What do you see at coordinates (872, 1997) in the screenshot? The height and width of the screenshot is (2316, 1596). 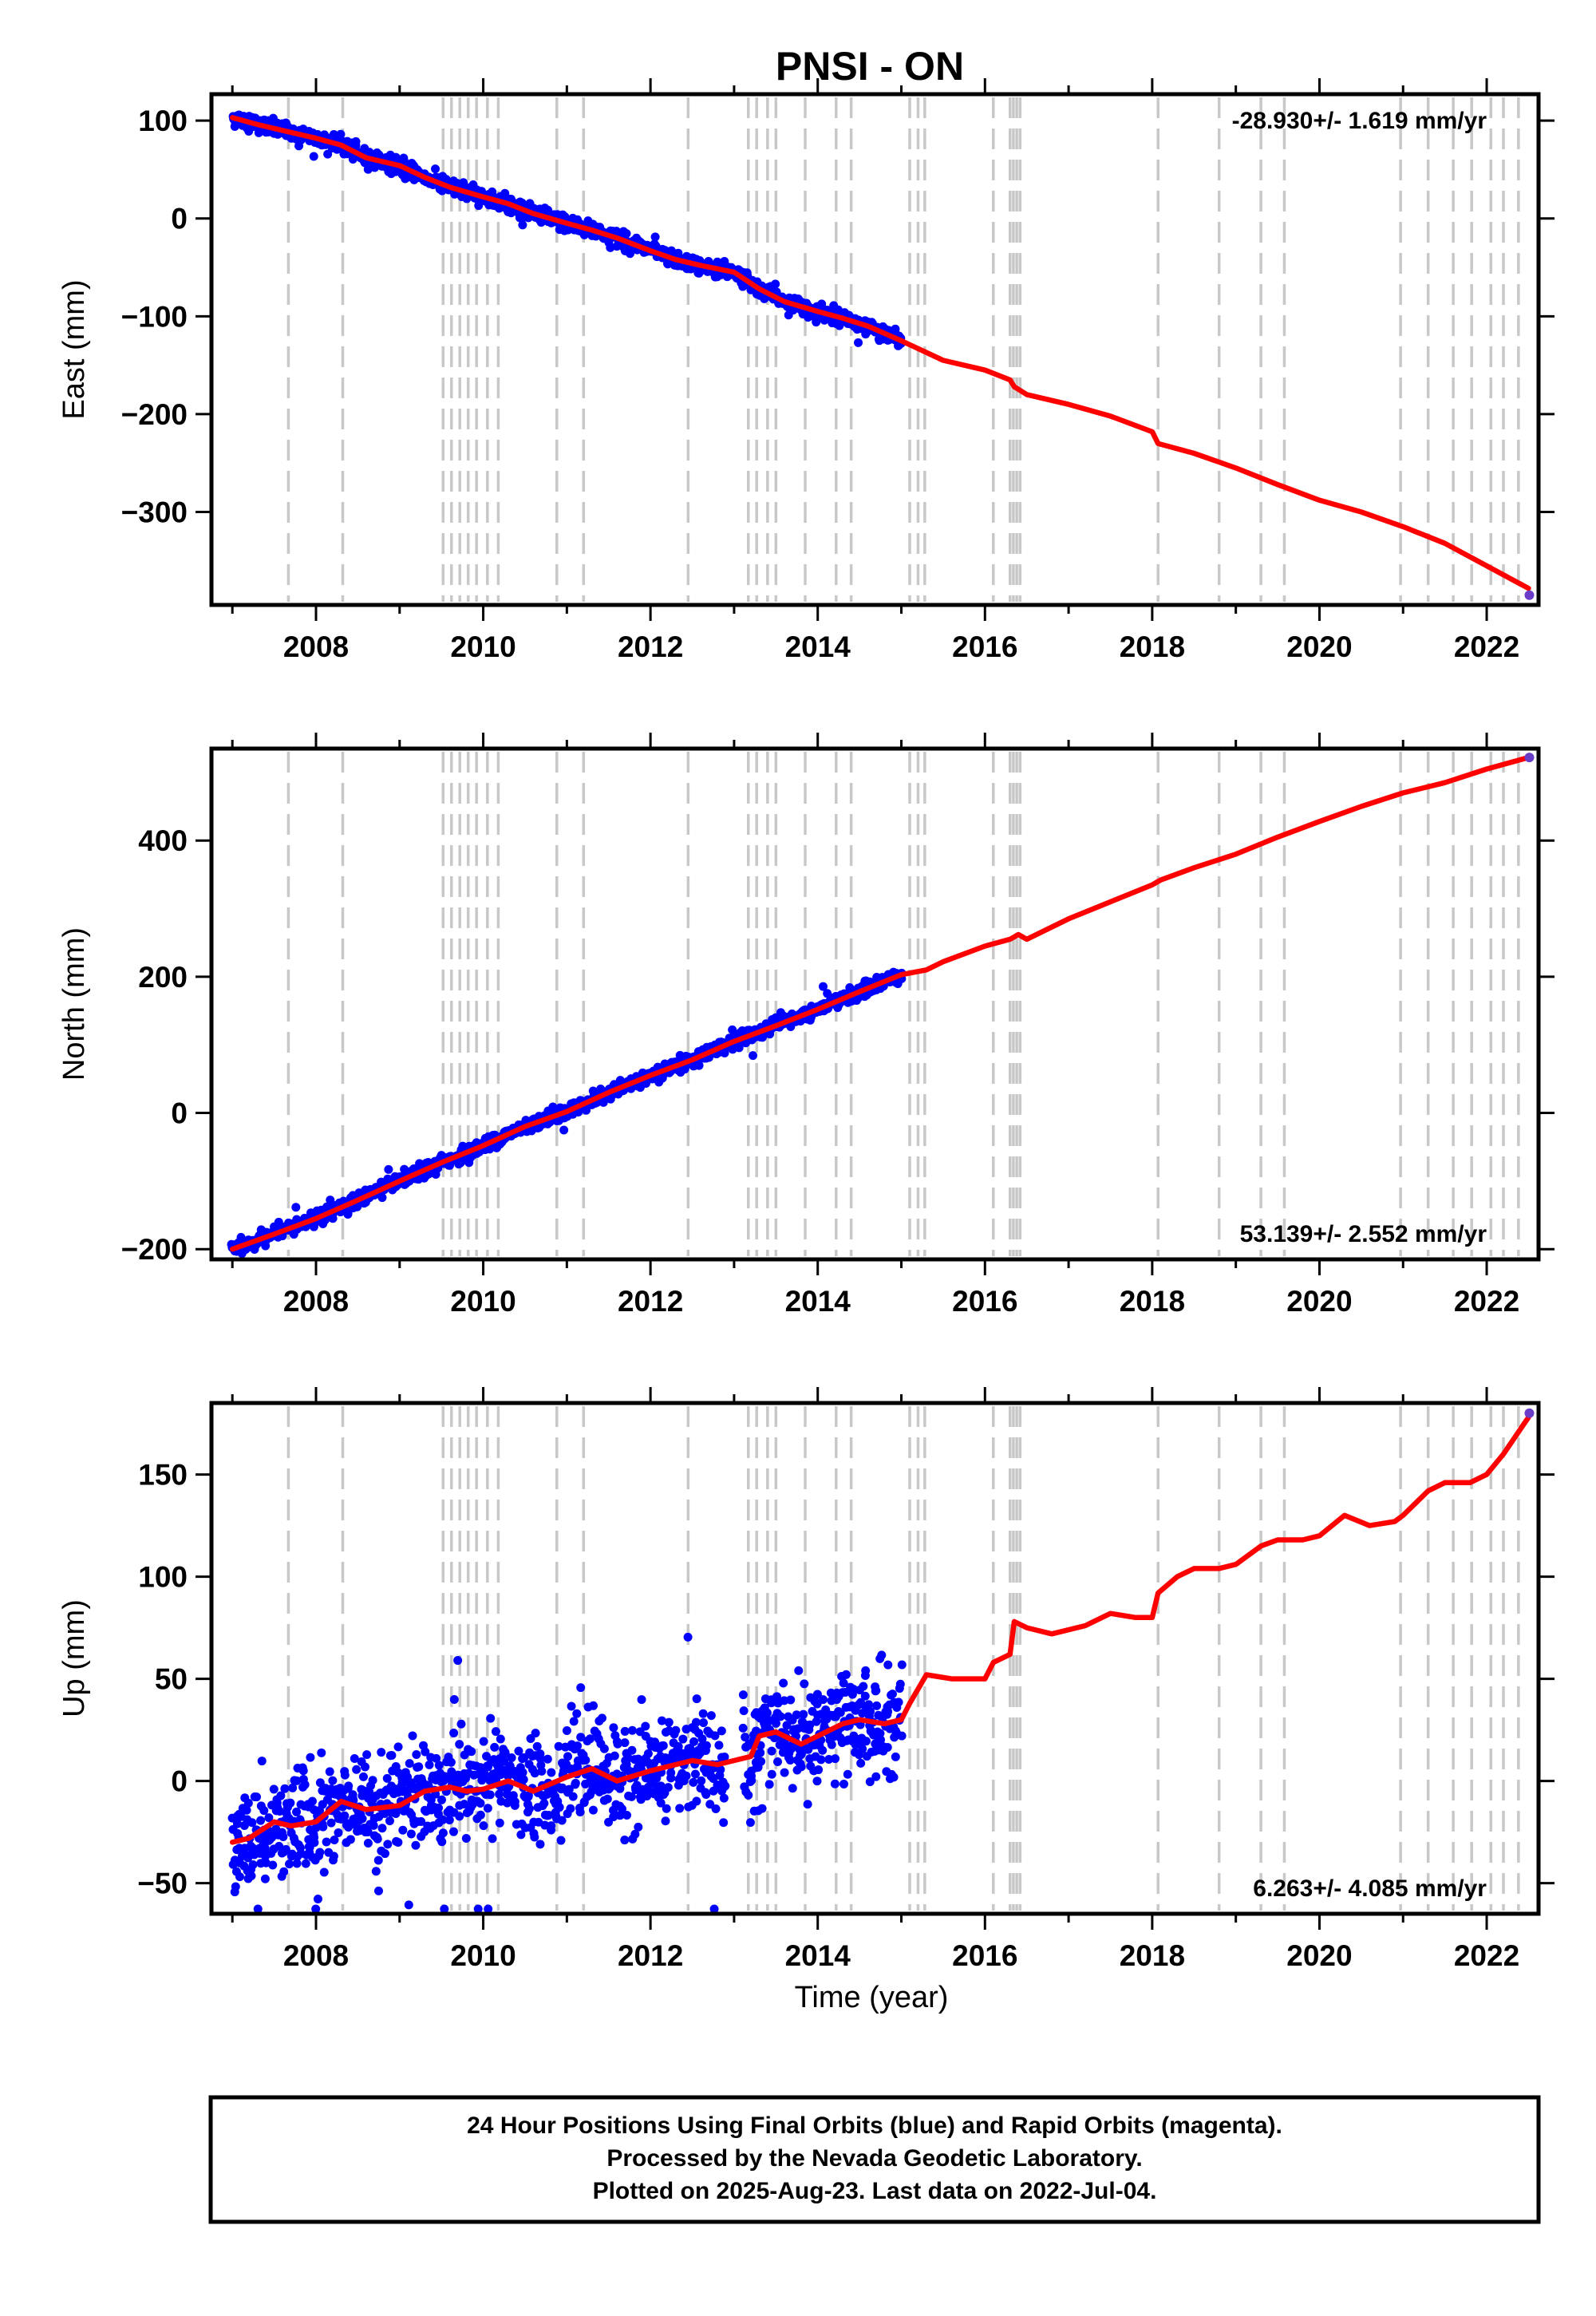 I see `x-axis-label: Time (year)` at bounding box center [872, 1997].